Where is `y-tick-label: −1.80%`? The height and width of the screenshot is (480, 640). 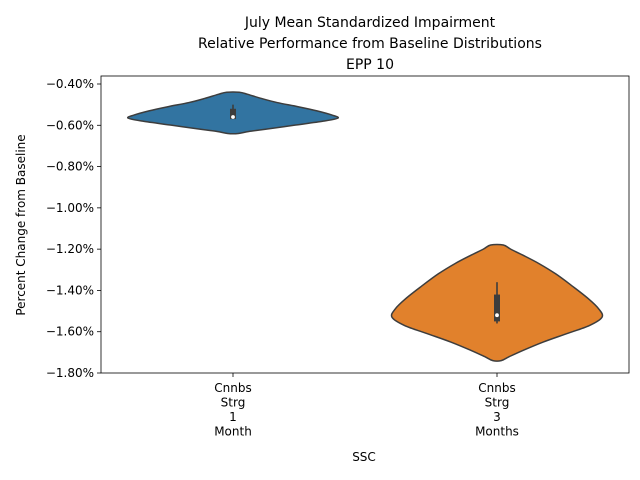 y-tick-label: −1.80% is located at coordinates (70, 373).